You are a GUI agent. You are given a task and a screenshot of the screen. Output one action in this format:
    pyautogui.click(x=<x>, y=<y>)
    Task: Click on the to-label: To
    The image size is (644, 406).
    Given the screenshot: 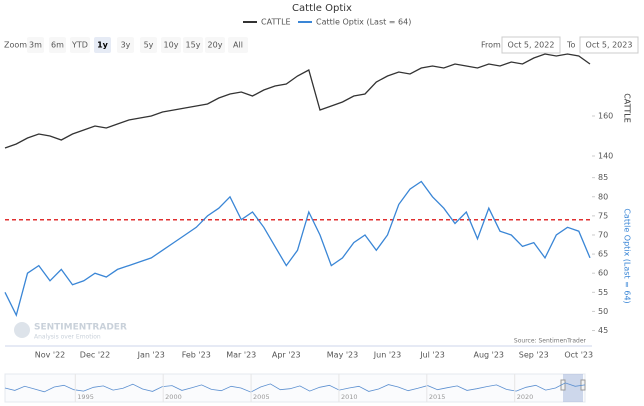 What is the action you would take?
    pyautogui.click(x=571, y=45)
    